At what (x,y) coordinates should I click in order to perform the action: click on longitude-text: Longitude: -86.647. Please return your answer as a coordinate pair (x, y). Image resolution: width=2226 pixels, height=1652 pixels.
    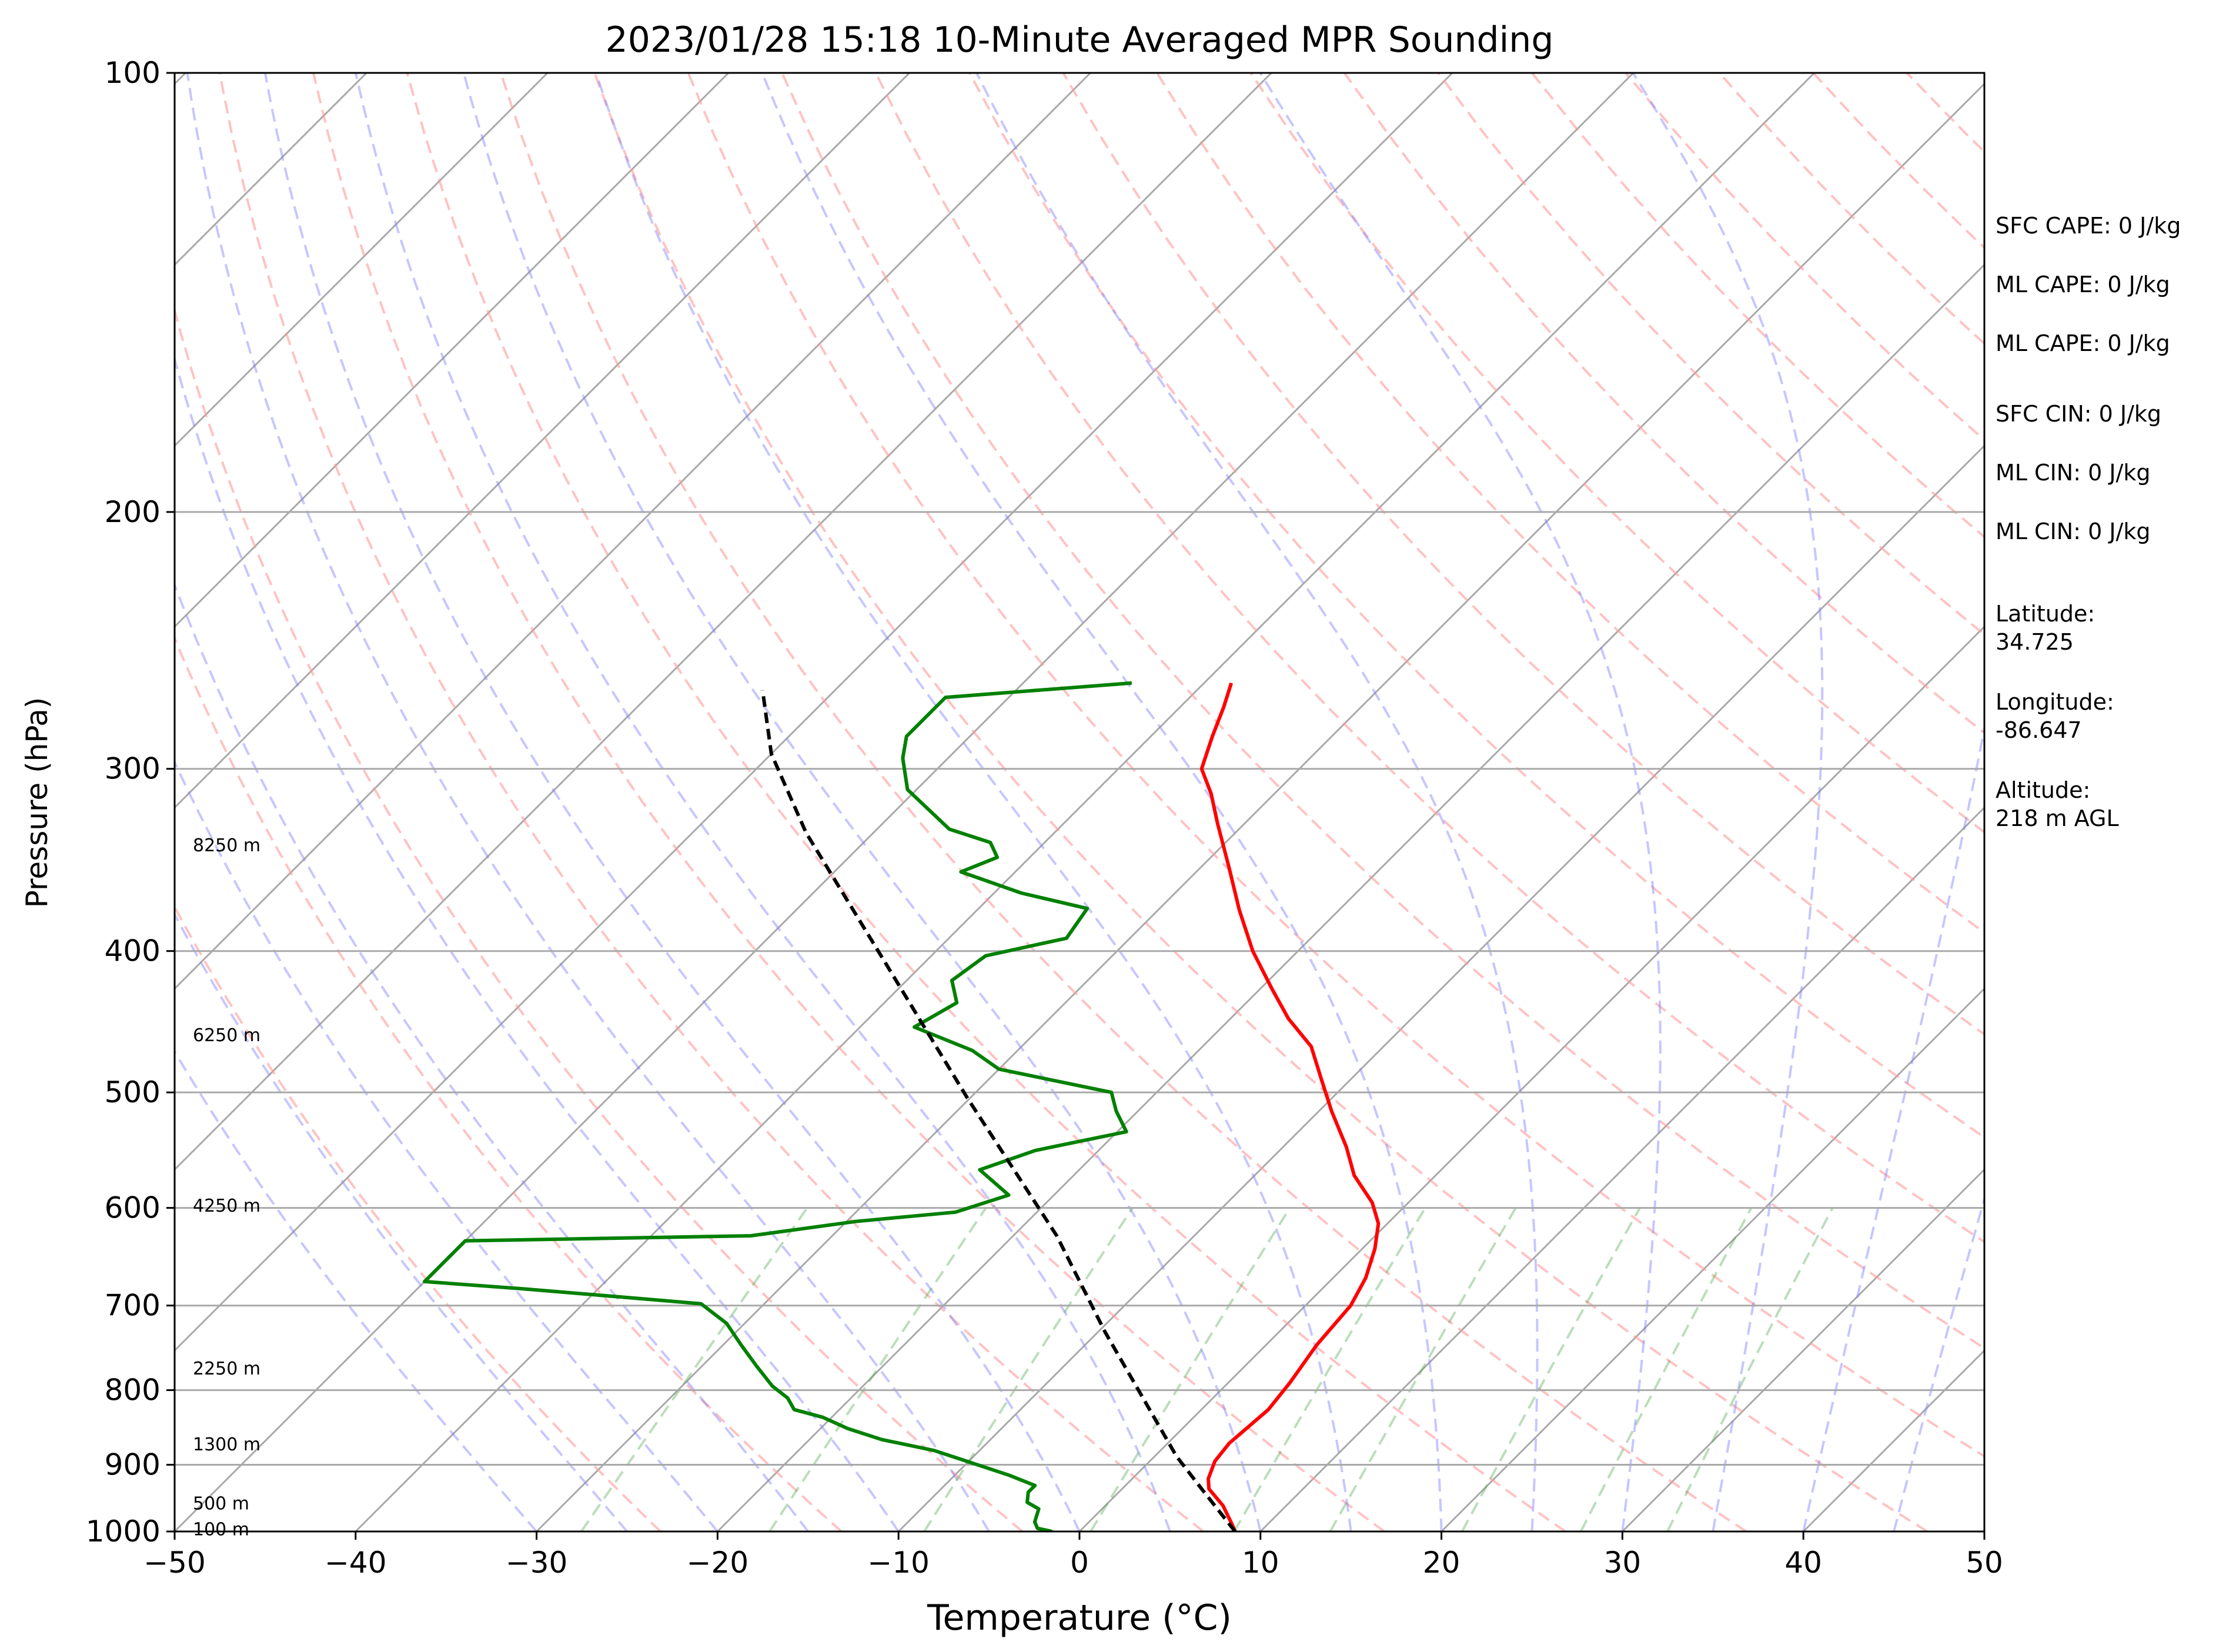
    Looking at the image, I should click on (2055, 716).